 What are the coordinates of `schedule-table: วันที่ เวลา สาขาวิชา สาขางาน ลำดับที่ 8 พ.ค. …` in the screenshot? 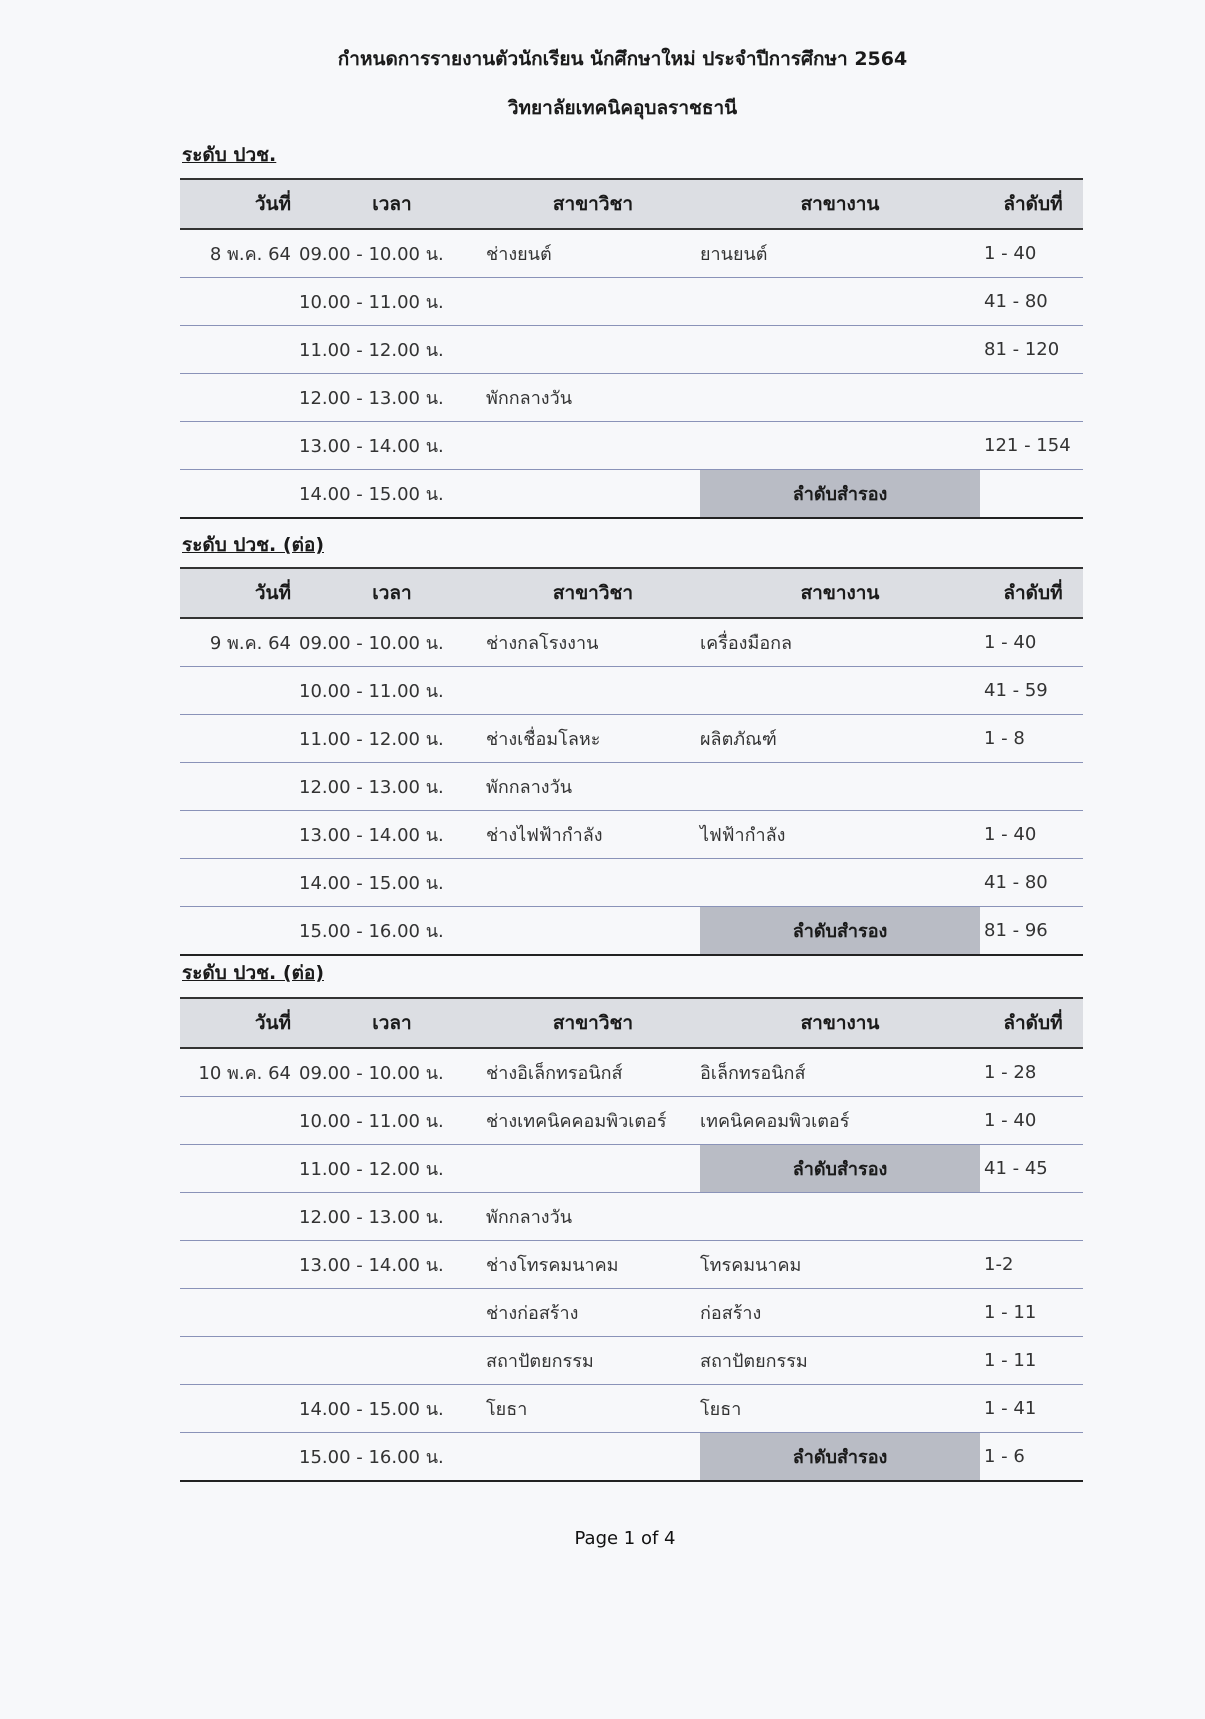 It's located at (631, 348).